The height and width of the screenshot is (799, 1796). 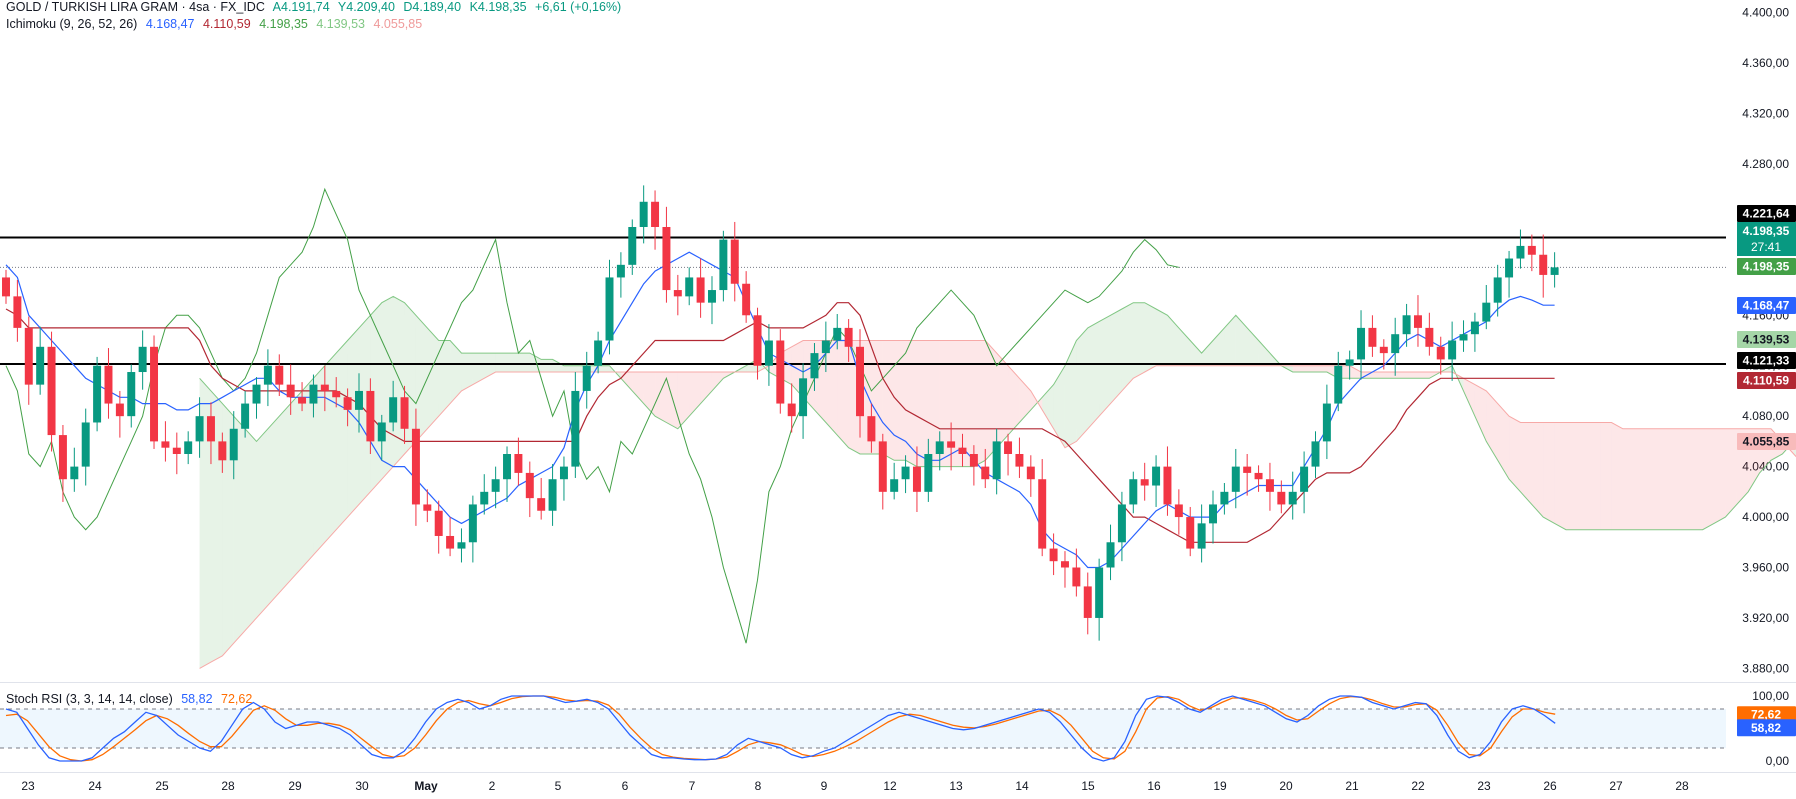 I want to click on time-axis-tick: 25, so click(x=162, y=786).